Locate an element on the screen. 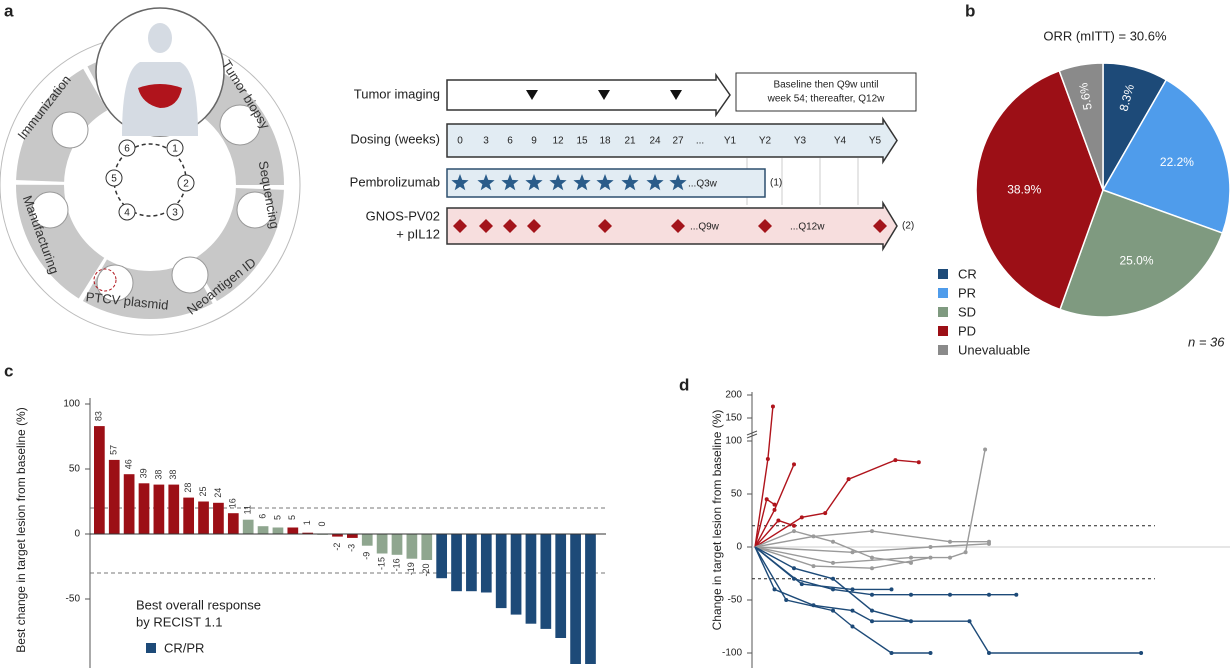 Image resolution: width=1230 pixels, height=668 pixels. y-tick-label: -50 is located at coordinates (735, 600).